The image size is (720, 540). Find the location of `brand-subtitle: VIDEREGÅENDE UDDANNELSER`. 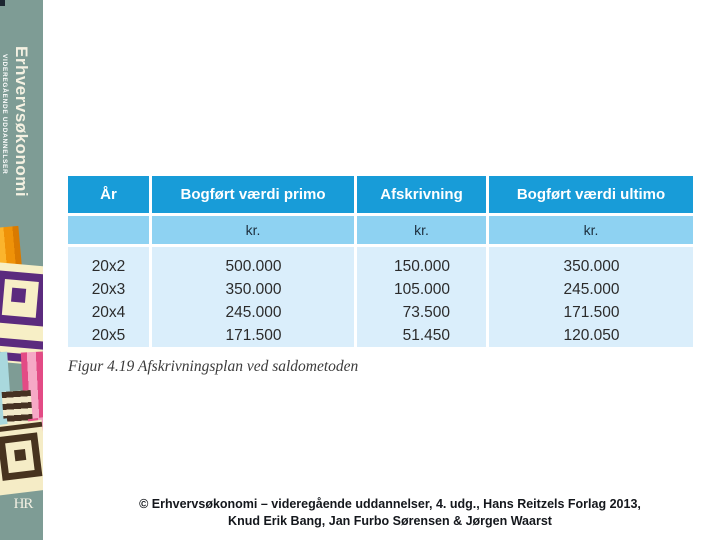

brand-subtitle: VIDEREGÅENDE UDDANNELSER is located at coordinates (4, 114).